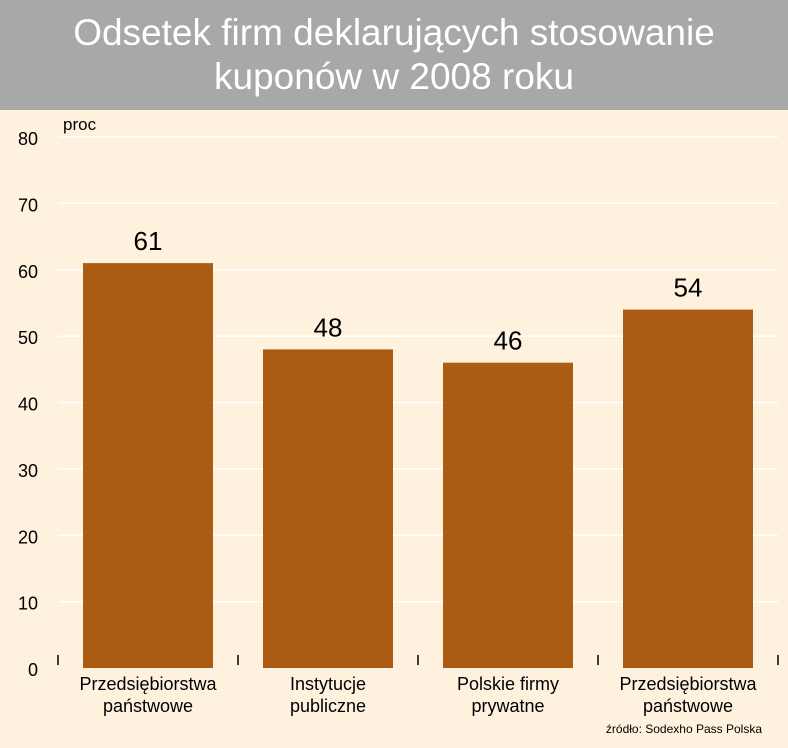  I want to click on y-tick-label: 50, so click(28, 338).